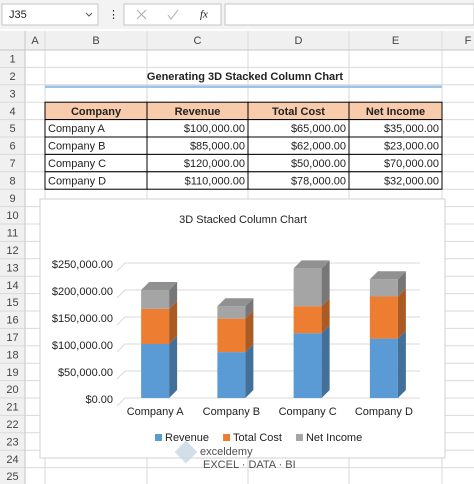 This screenshot has width=474, height=484. What do you see at coordinates (237, 40) in the screenshot?
I see `column-header-bar` at bounding box center [237, 40].